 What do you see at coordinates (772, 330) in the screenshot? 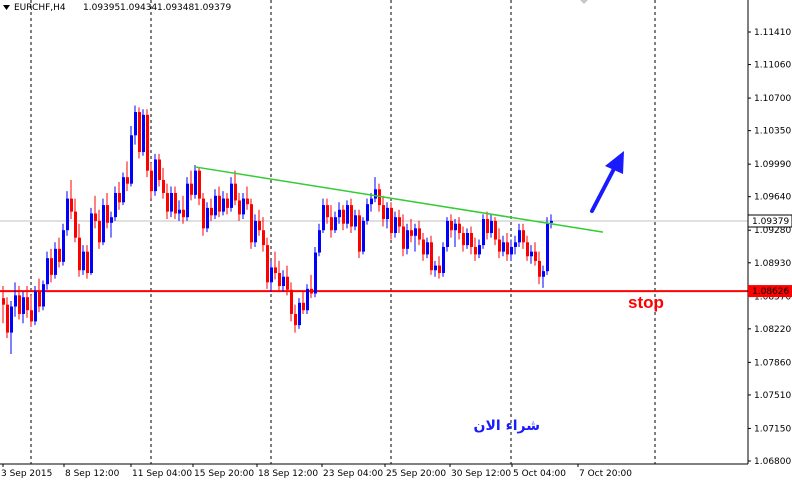
I see `y-tick-label: 1.08220` at bounding box center [772, 330].